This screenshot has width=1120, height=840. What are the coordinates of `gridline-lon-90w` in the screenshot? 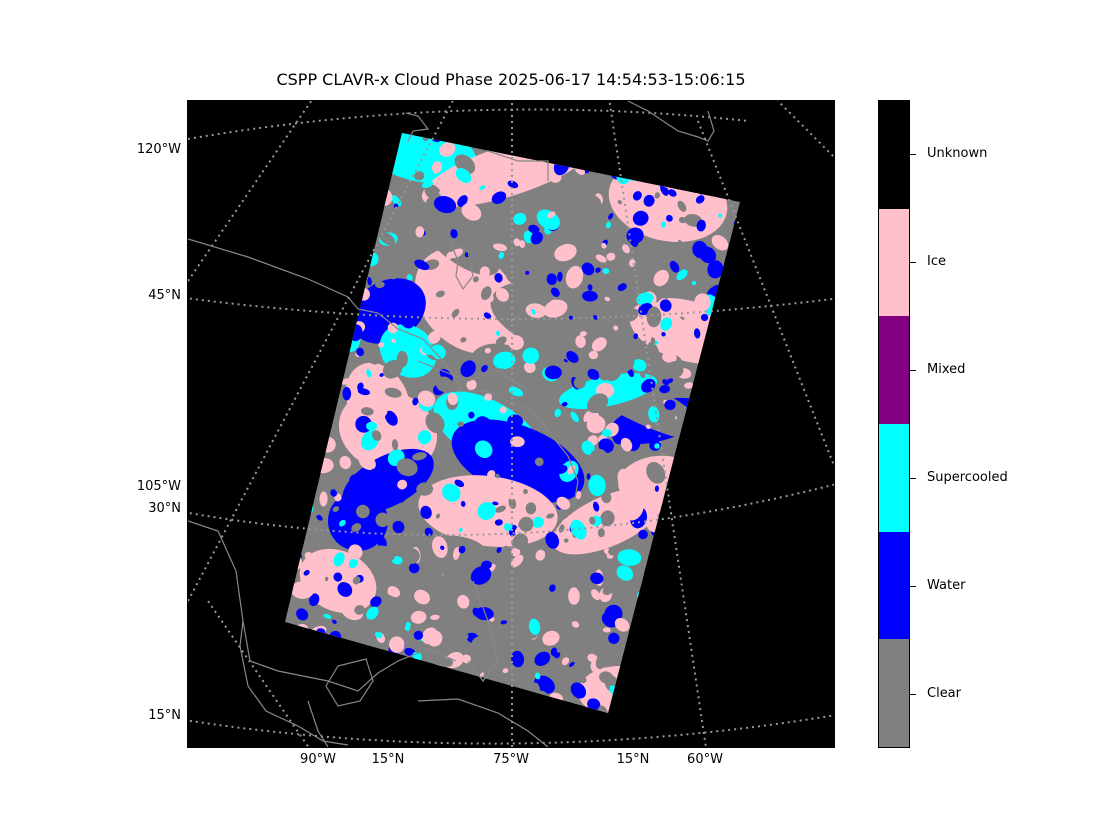 It's located at (321, 351).